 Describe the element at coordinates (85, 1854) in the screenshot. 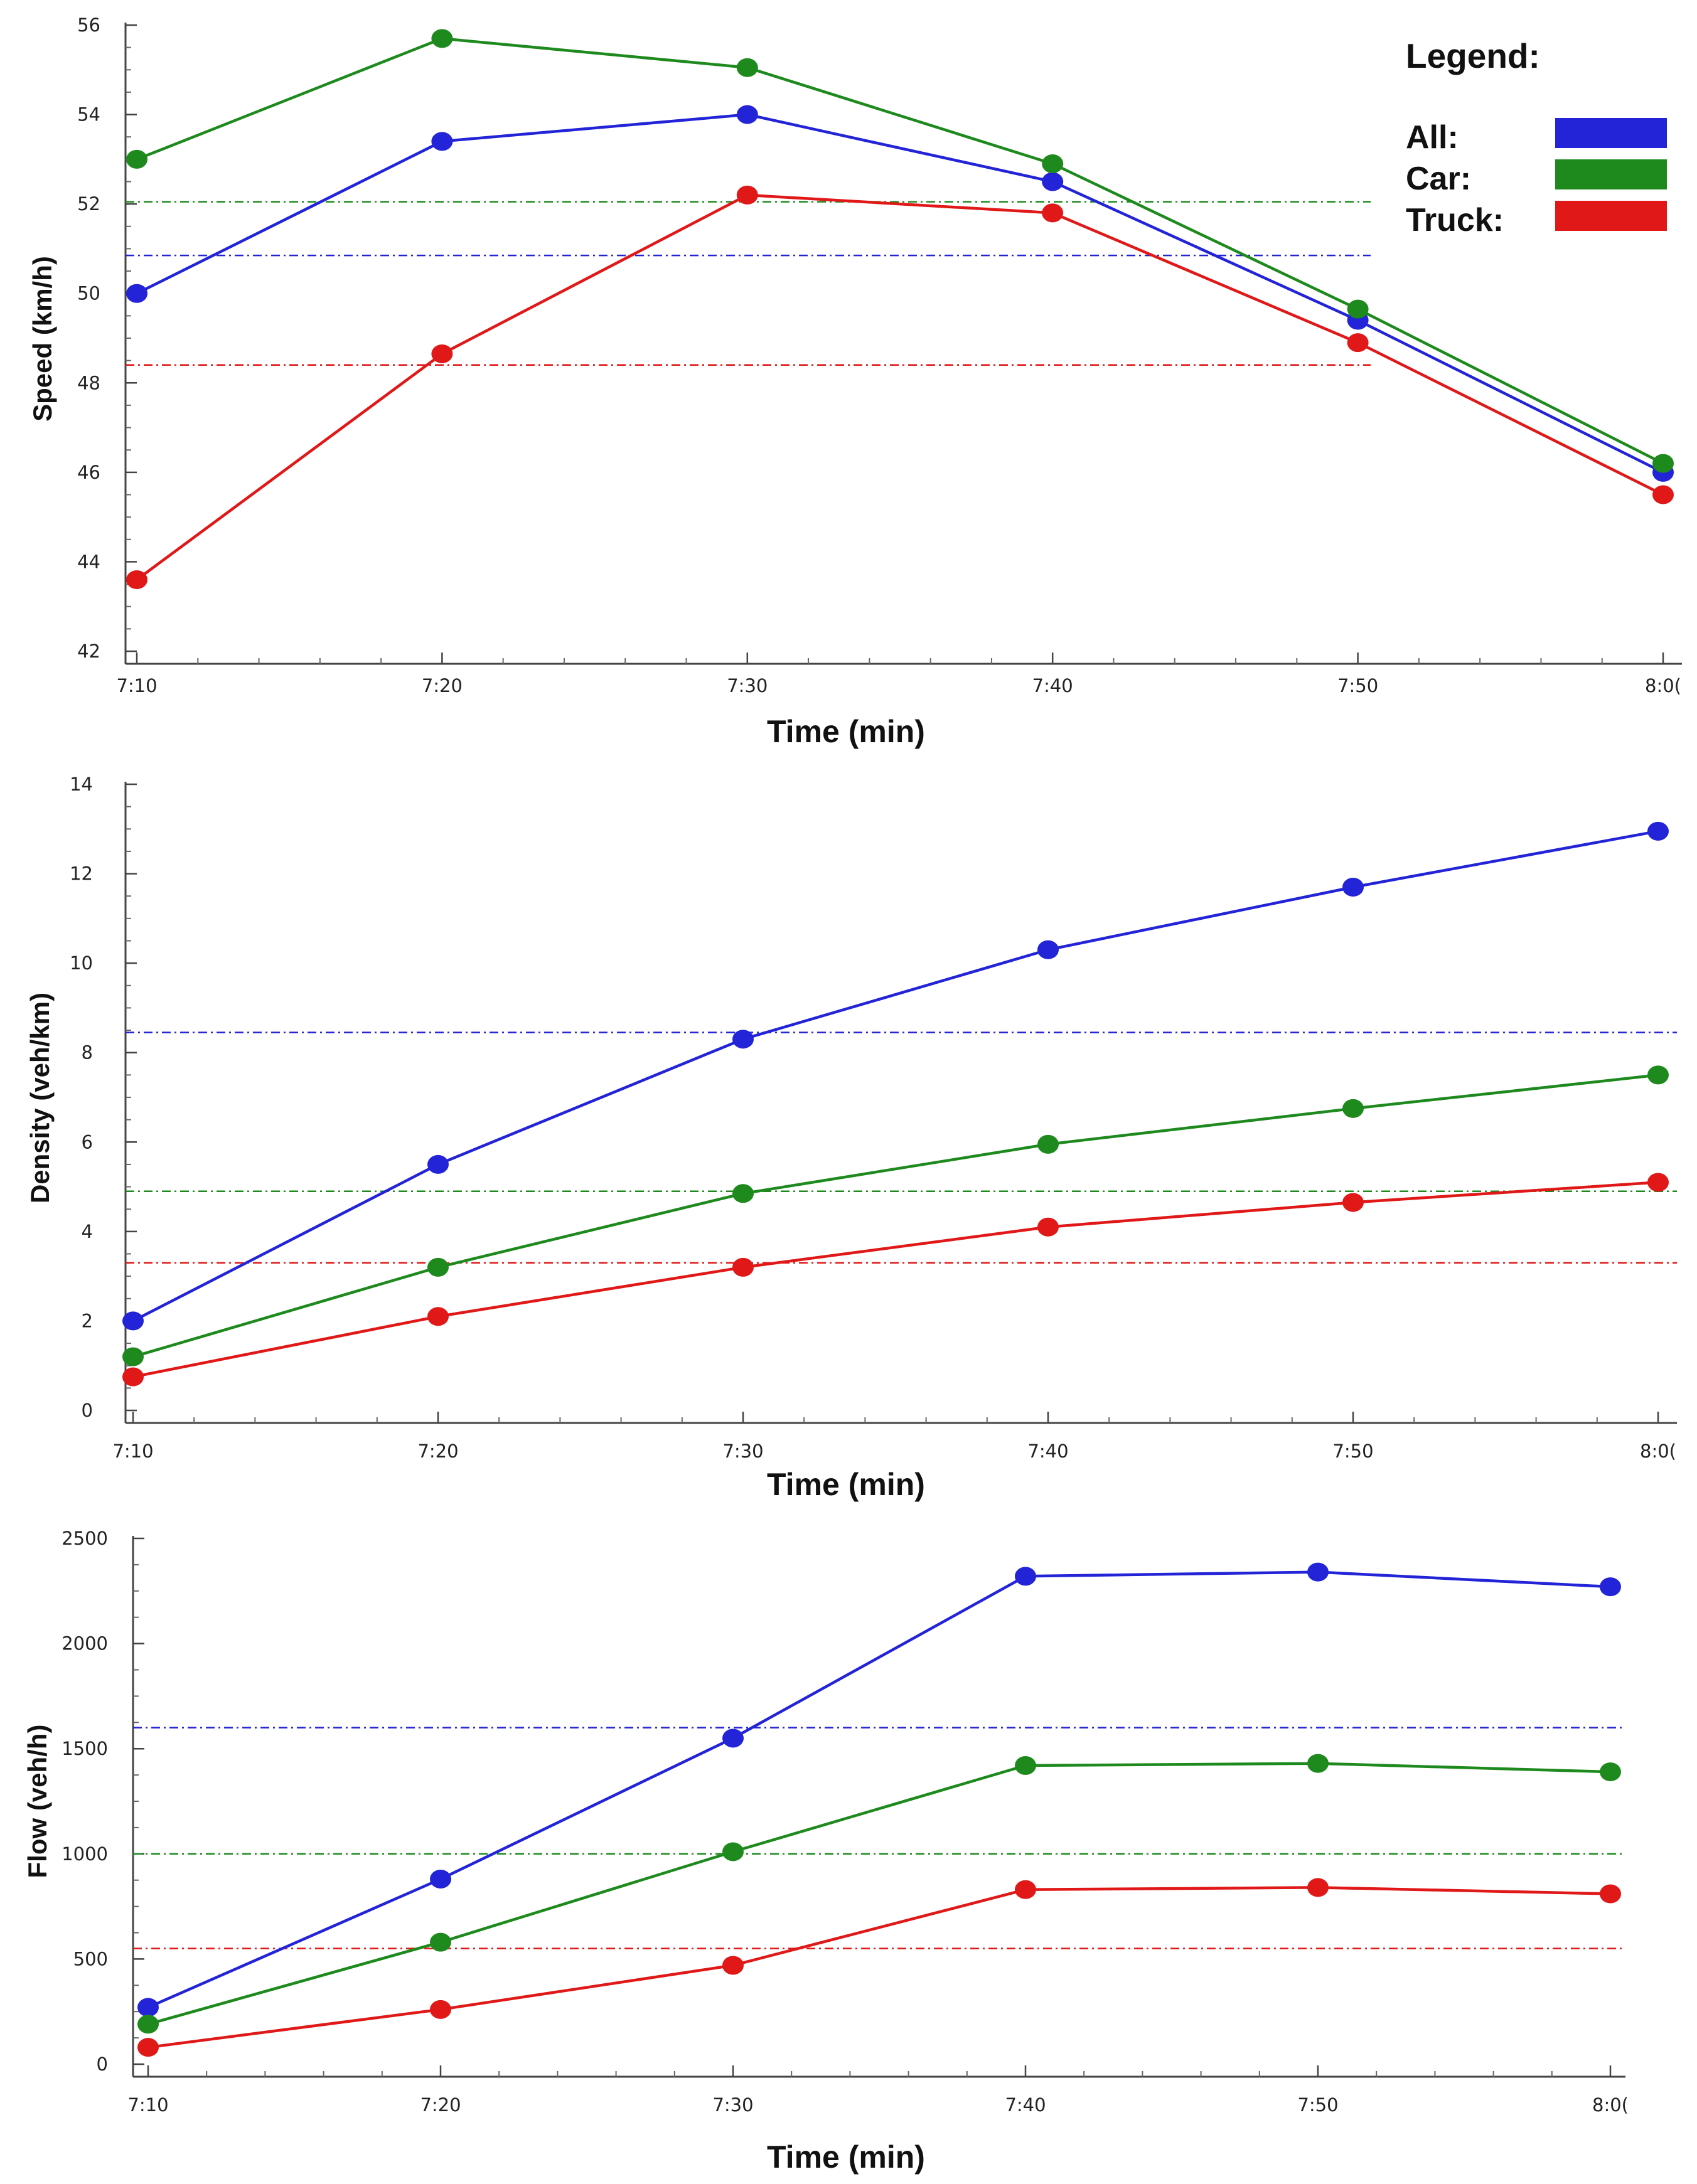

I see `y-tick-label: 1000` at that location.